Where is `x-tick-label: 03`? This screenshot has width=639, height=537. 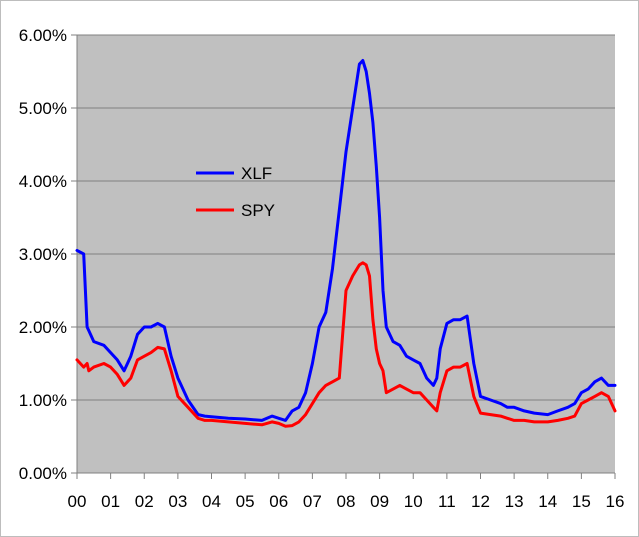
x-tick-label: 03 is located at coordinates (177, 501).